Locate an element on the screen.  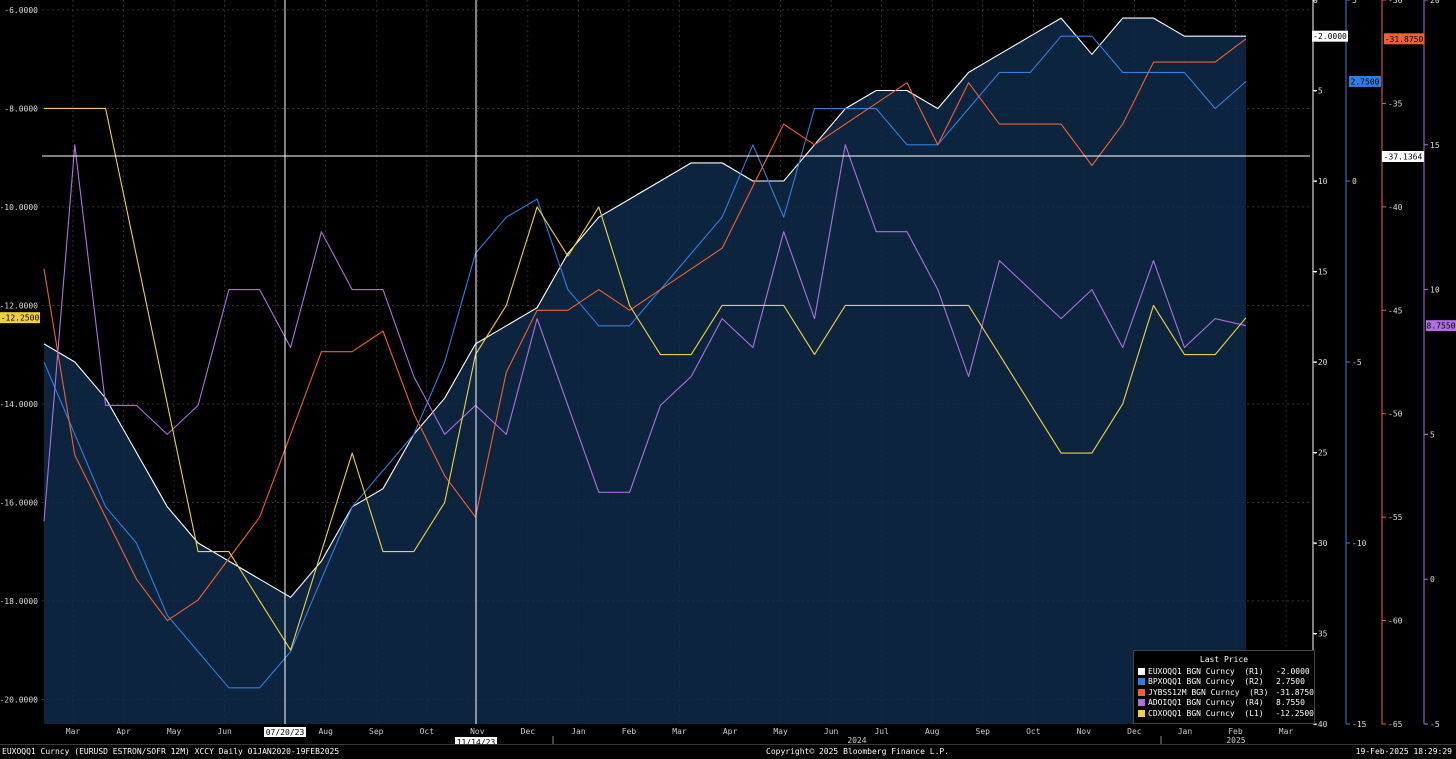
x-tick-label-8: Nov is located at coordinates (477, 731).